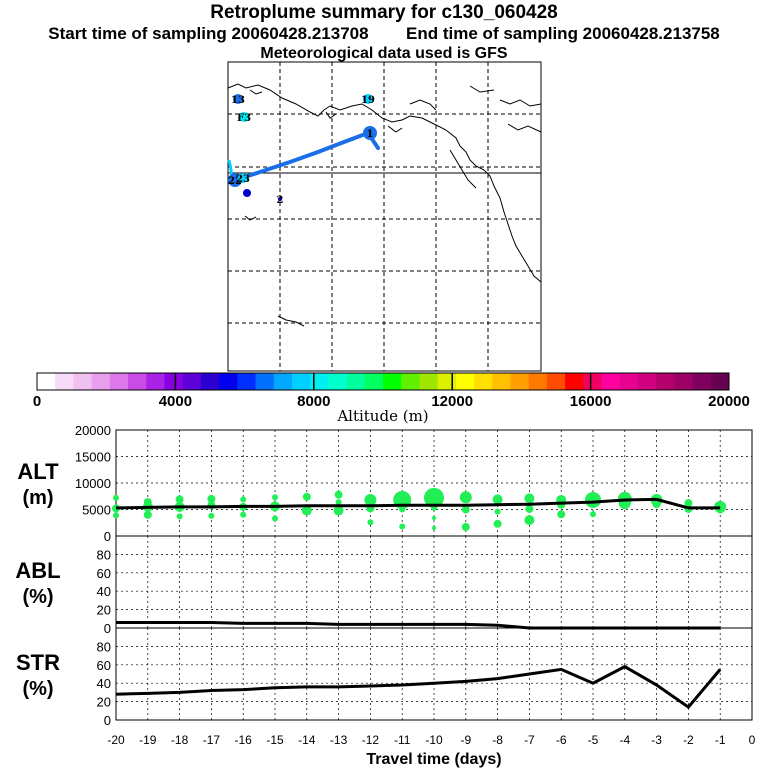  What do you see at coordinates (104, 591) in the screenshot?
I see `y-tick-label: 40` at bounding box center [104, 591].